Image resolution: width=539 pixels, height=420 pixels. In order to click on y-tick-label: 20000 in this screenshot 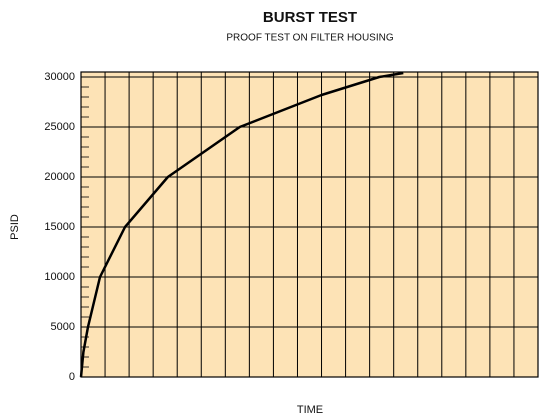, I will do `click(59, 177)`.